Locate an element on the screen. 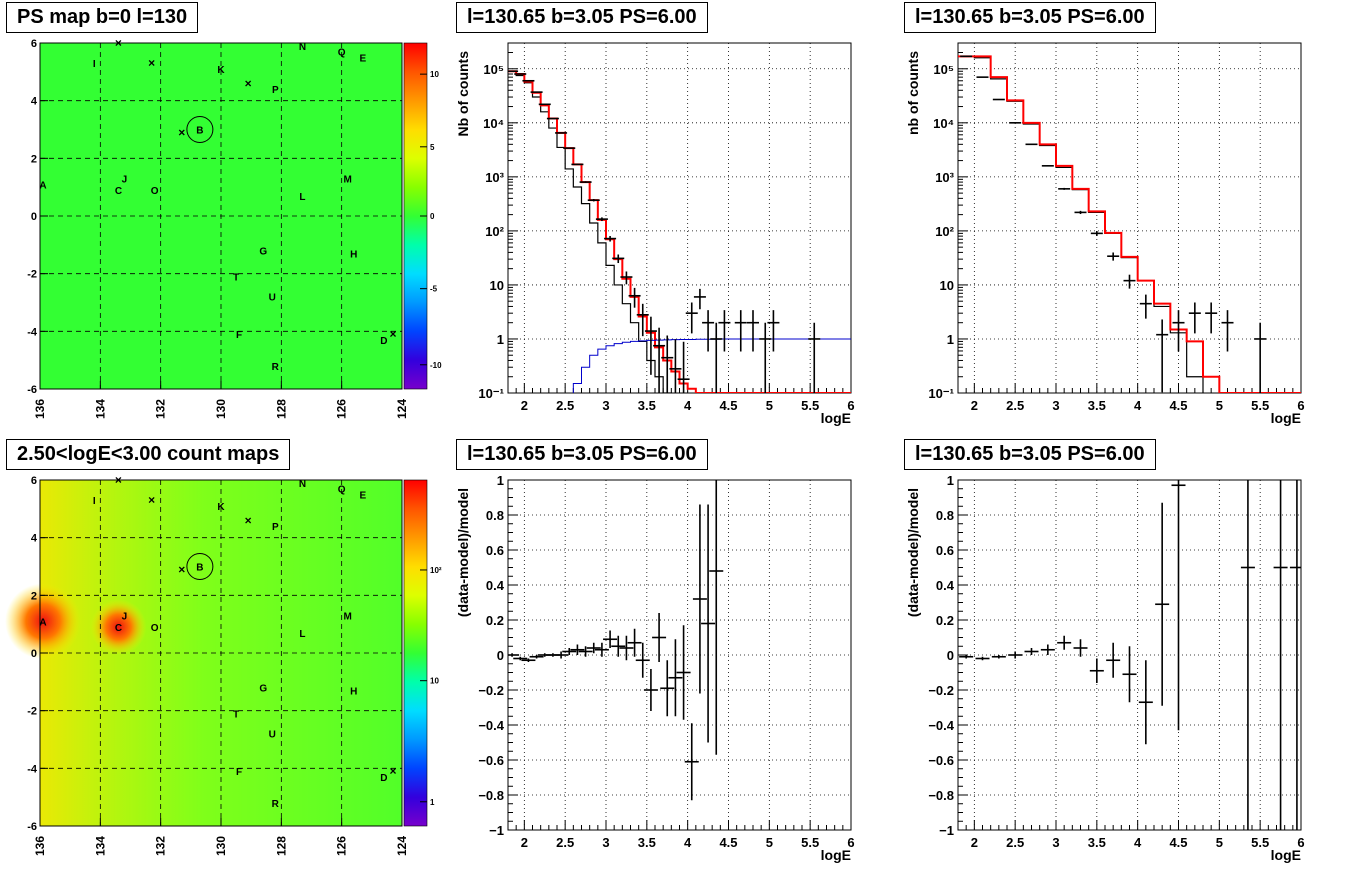 Image resolution: width=1348 pixels, height=875 pixels. spectrum-title-2: l=130.65 b=3.05 PS=6.00 is located at coordinates (1030, 17).